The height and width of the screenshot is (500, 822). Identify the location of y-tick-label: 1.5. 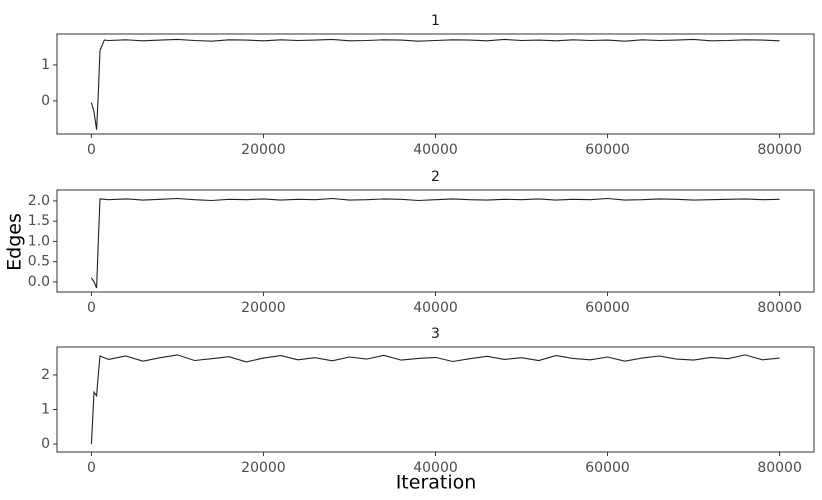
(39, 221).